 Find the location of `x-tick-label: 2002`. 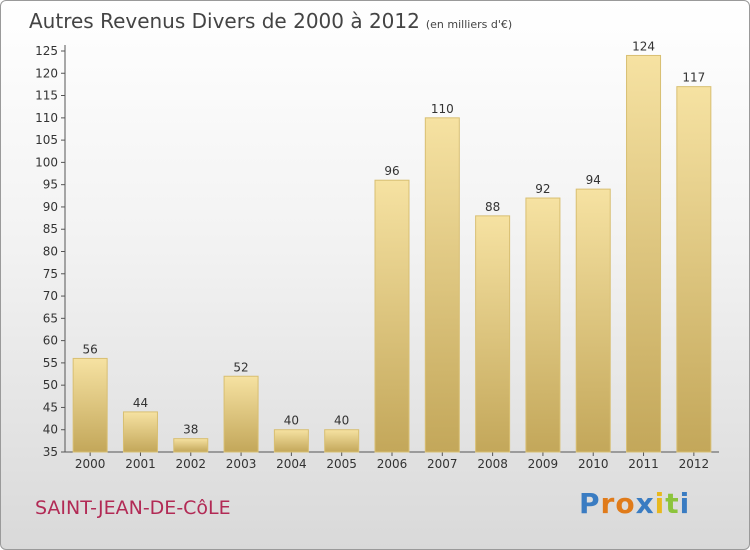

x-tick-label: 2002 is located at coordinates (190, 464).